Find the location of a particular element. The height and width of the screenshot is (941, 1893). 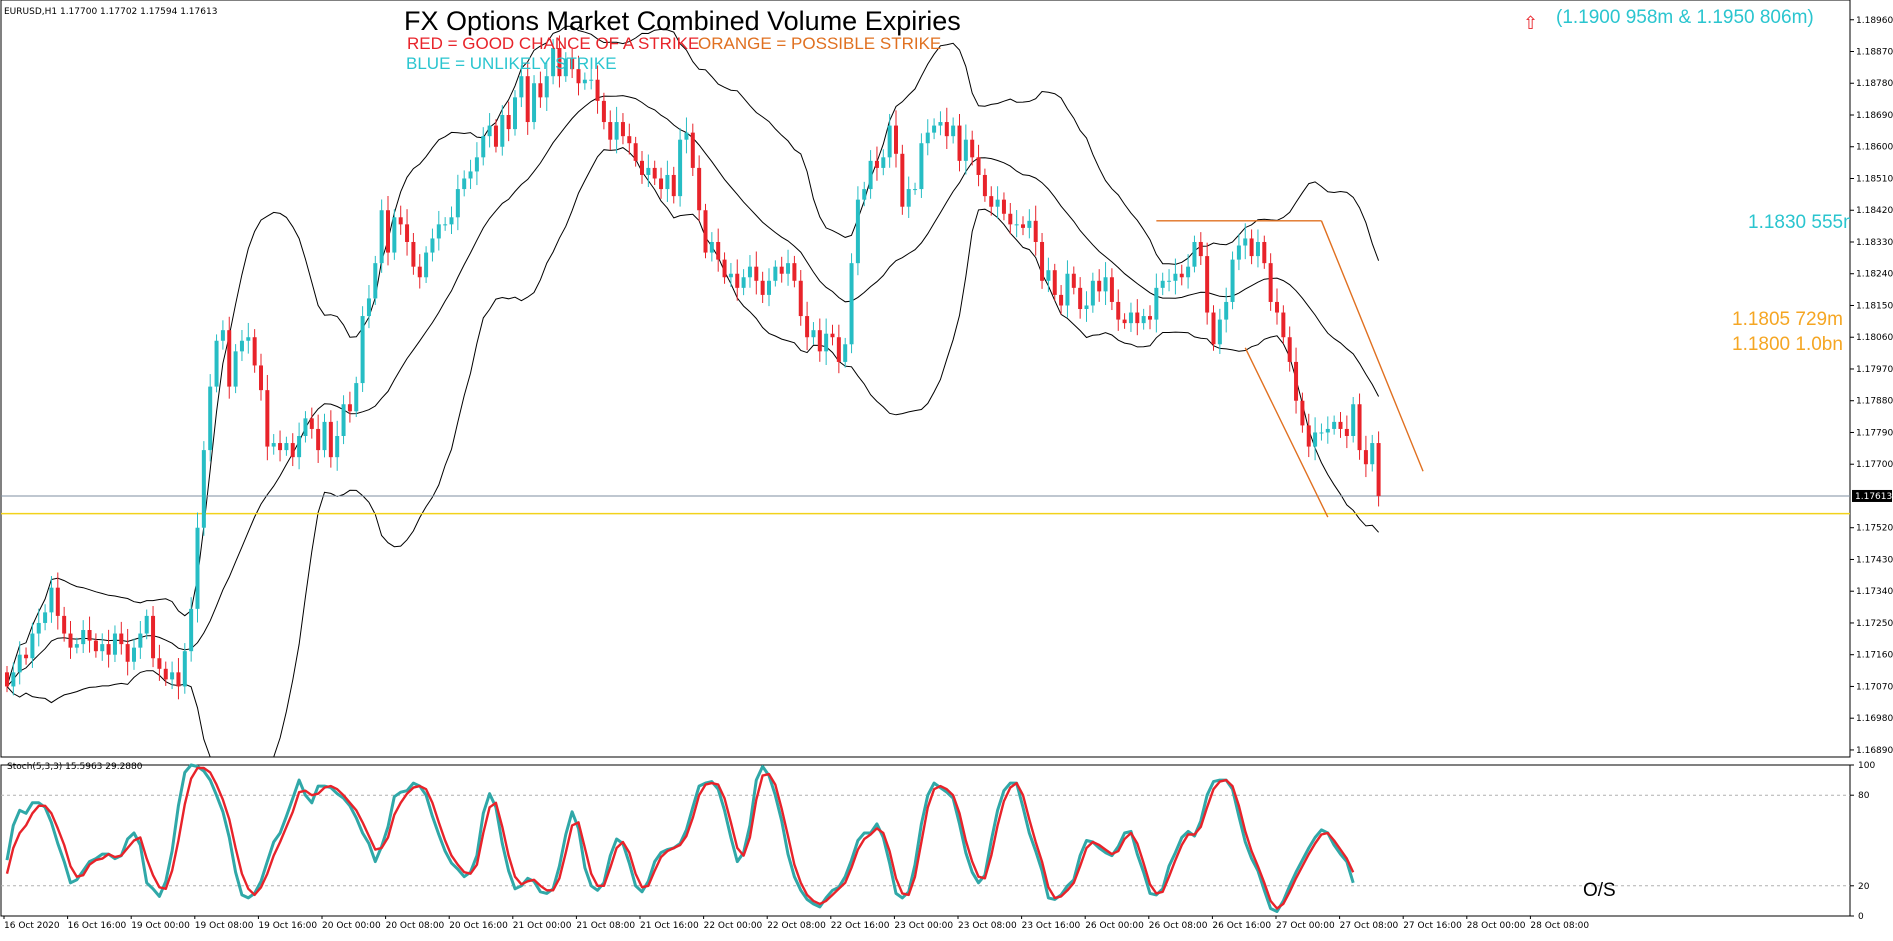

stoch-tick-label: 80 is located at coordinates (1864, 796).